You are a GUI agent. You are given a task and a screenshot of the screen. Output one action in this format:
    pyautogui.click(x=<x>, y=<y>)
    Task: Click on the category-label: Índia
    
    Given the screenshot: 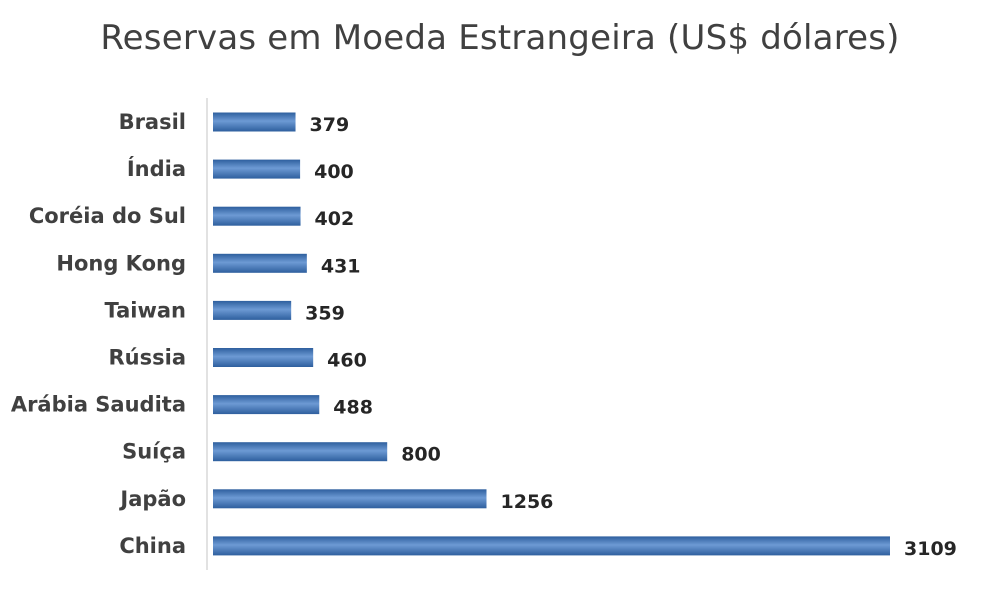 What is the action you would take?
    pyautogui.click(x=156, y=168)
    